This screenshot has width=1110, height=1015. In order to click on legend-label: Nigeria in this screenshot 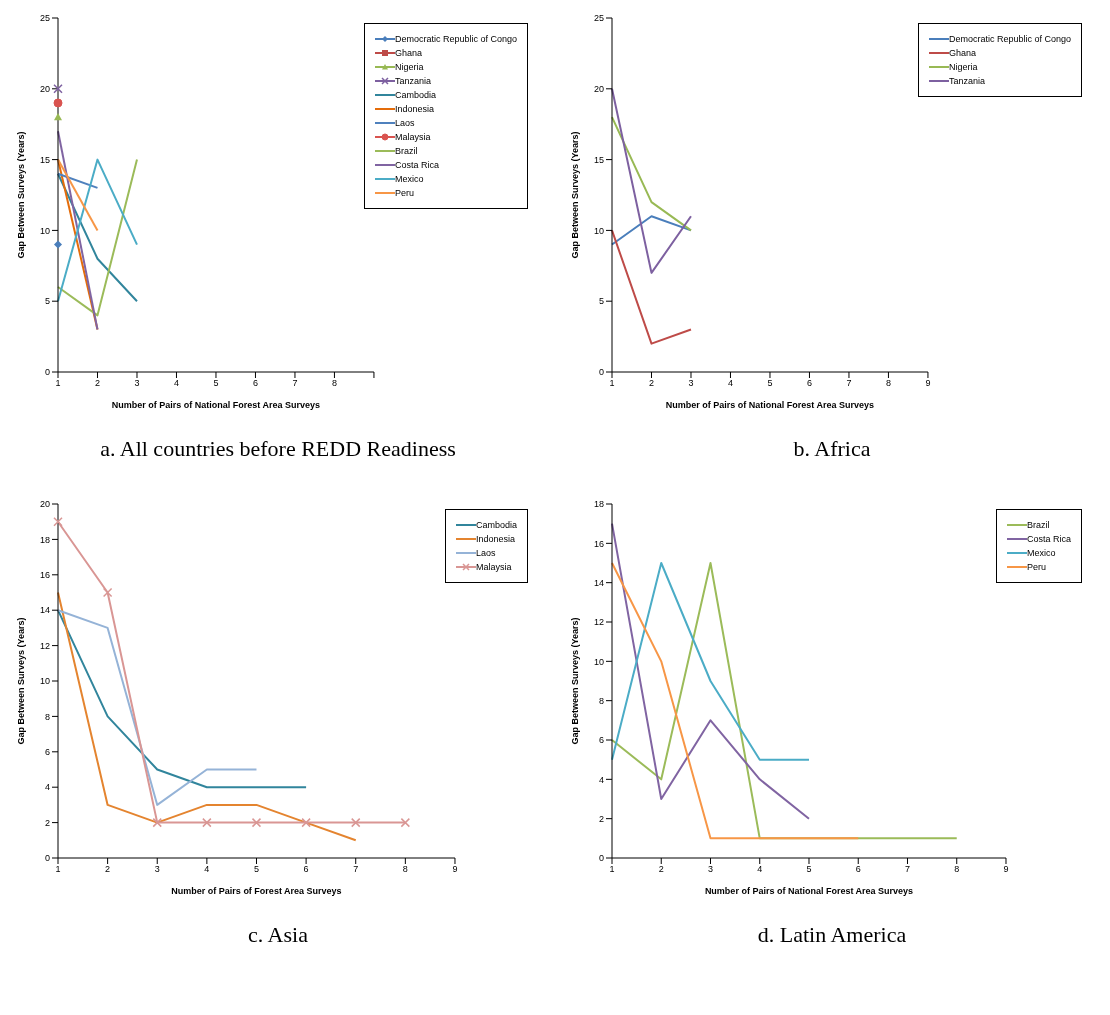, I will do `click(963, 67)`.